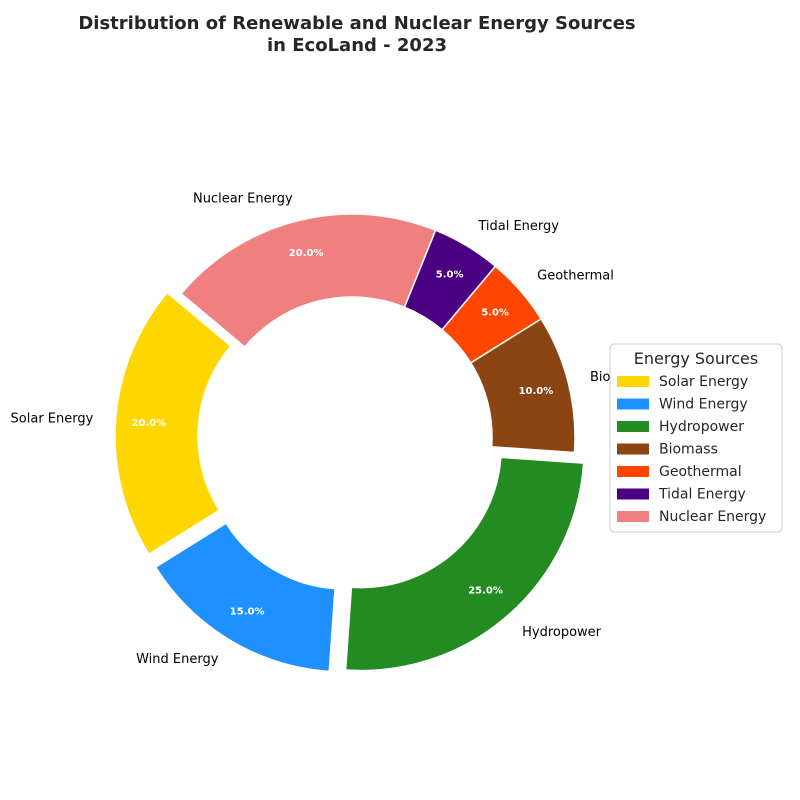  Describe the element at coordinates (696, 358) in the screenshot. I see `legend-title: Energy Sources` at that location.